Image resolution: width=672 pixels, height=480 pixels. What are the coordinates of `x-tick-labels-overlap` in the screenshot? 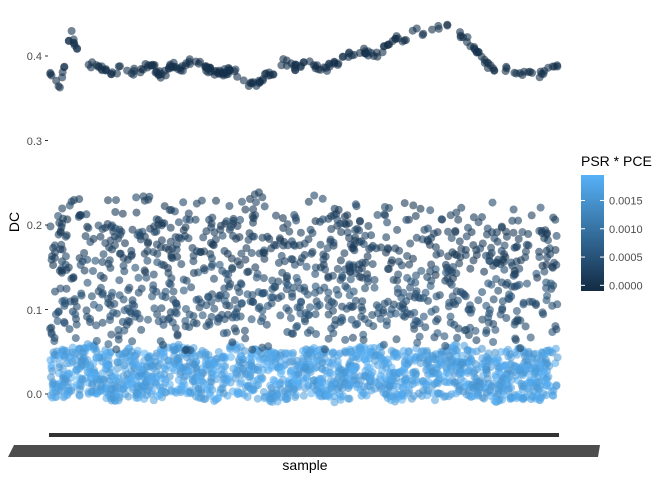 It's located at (304, 451).